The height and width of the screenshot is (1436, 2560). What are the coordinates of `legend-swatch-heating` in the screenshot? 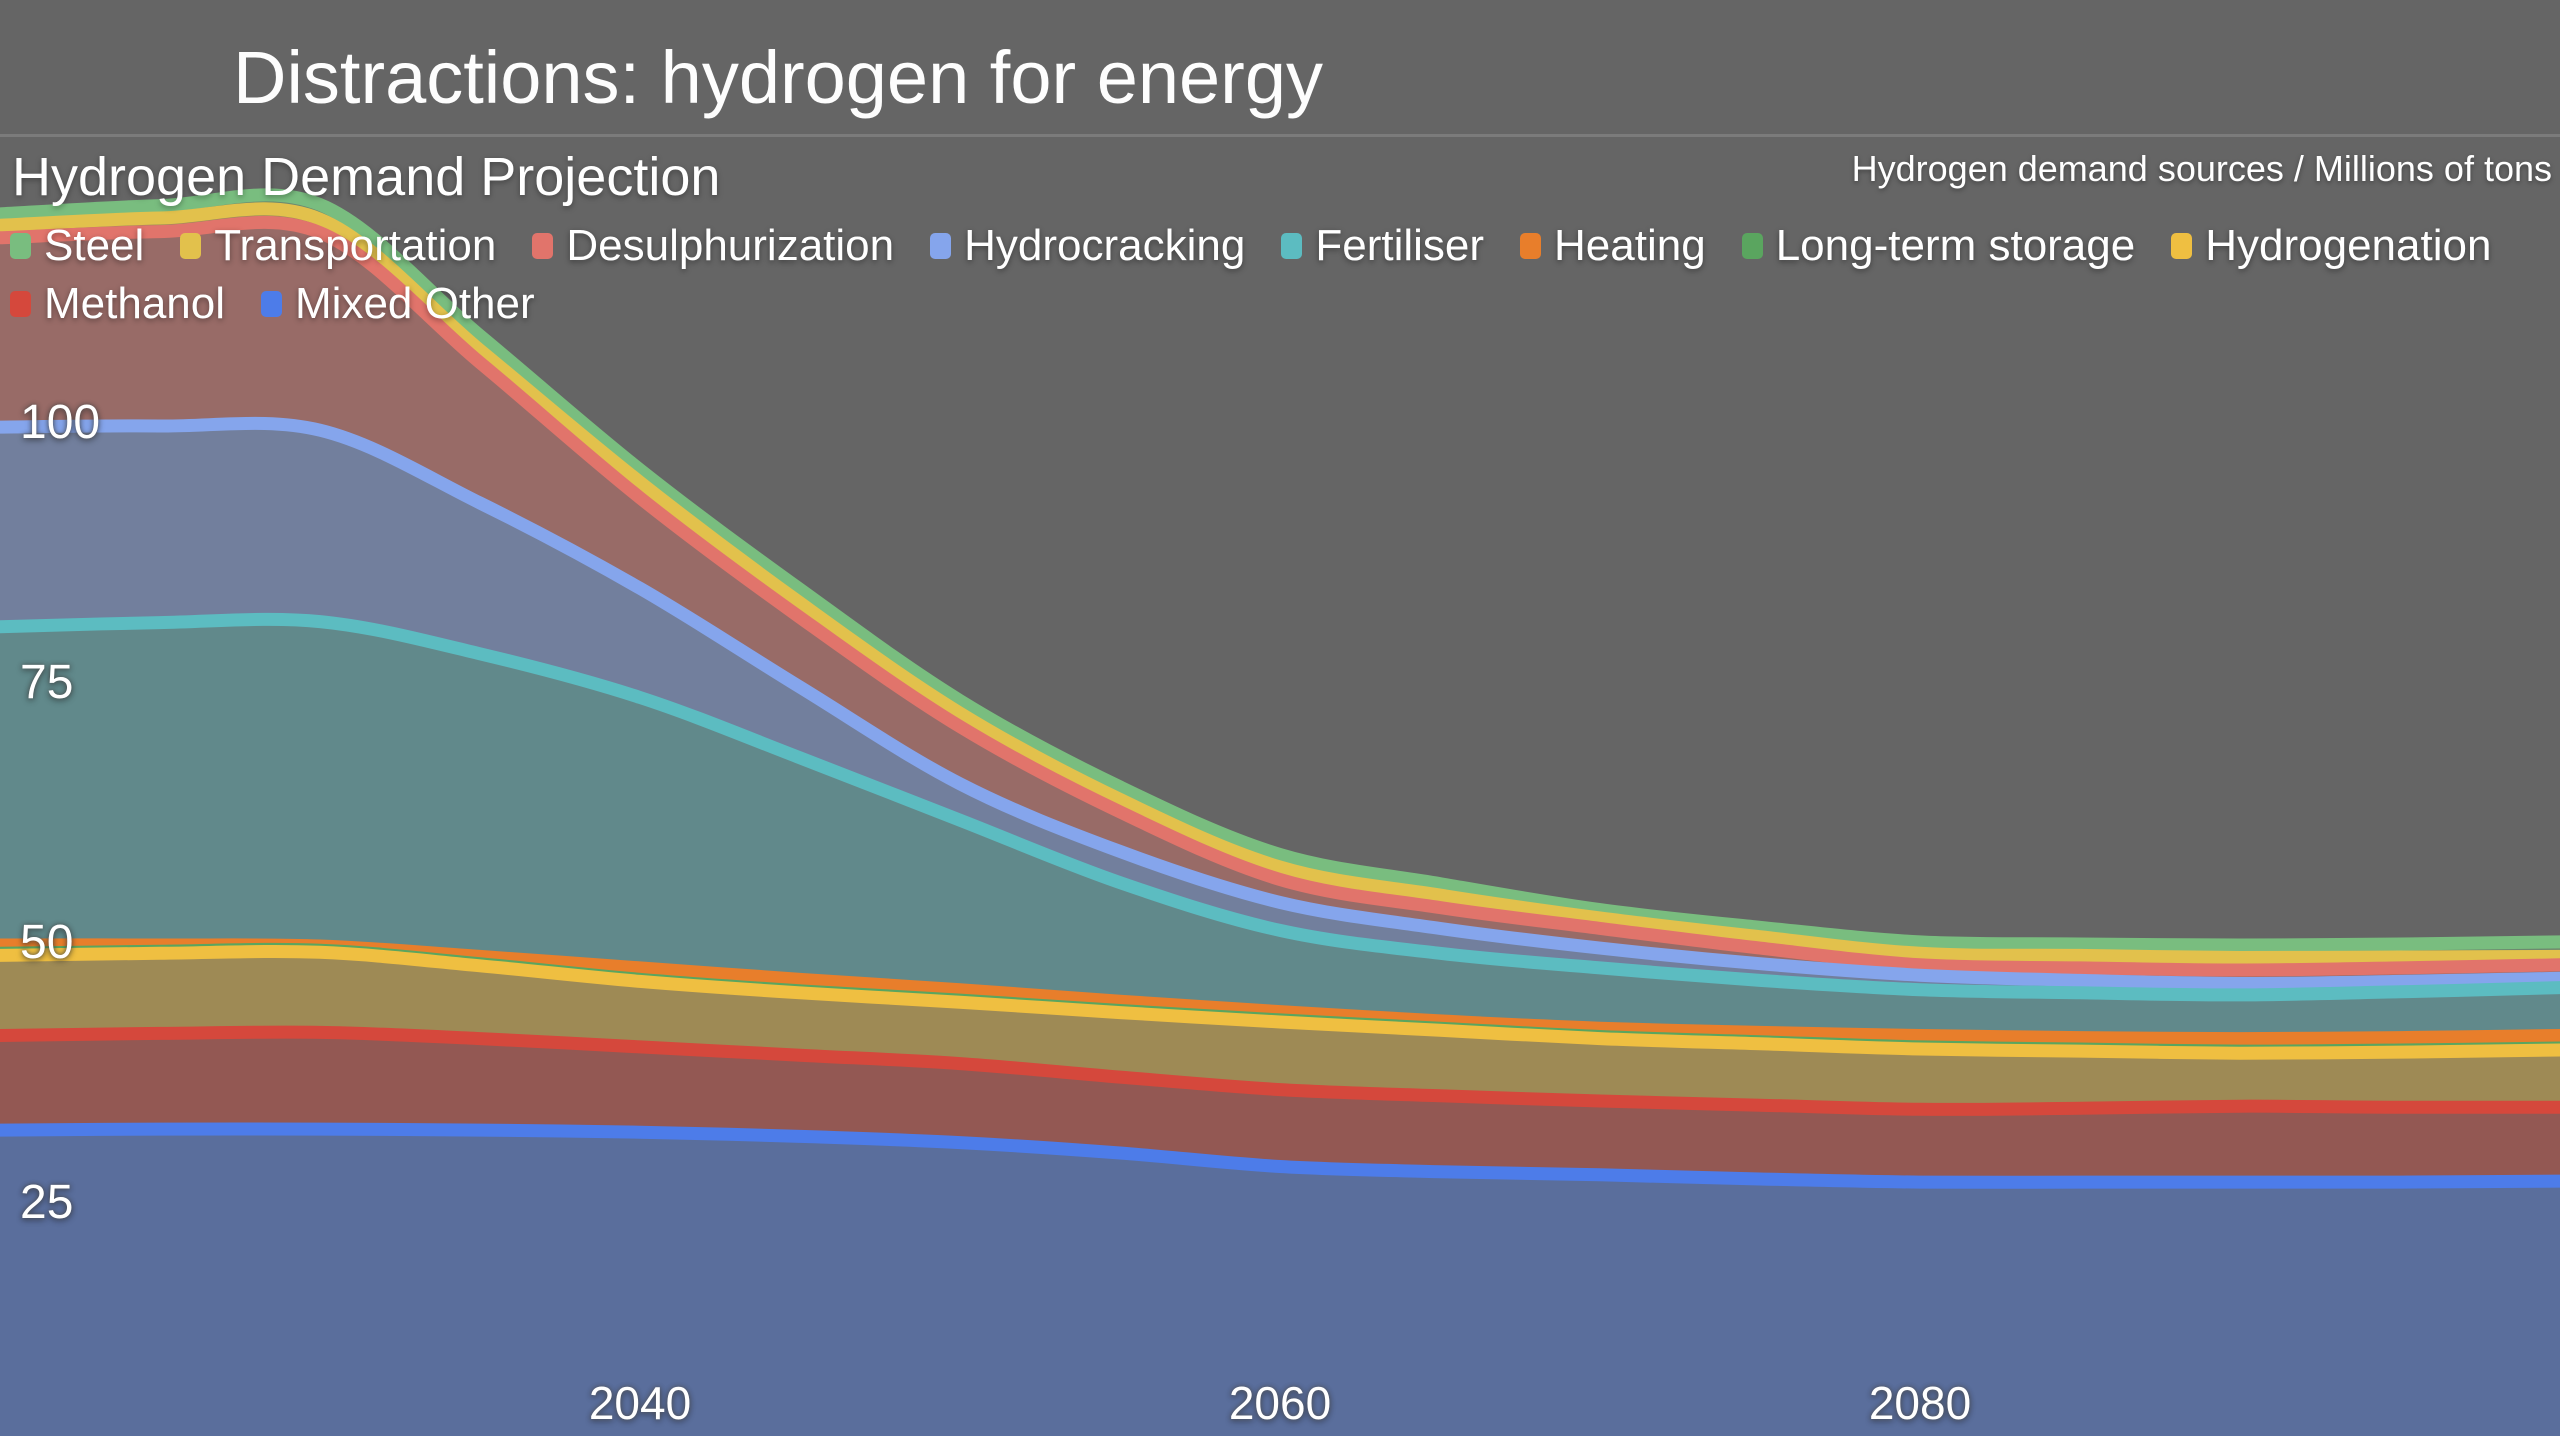 It's located at (1531, 246).